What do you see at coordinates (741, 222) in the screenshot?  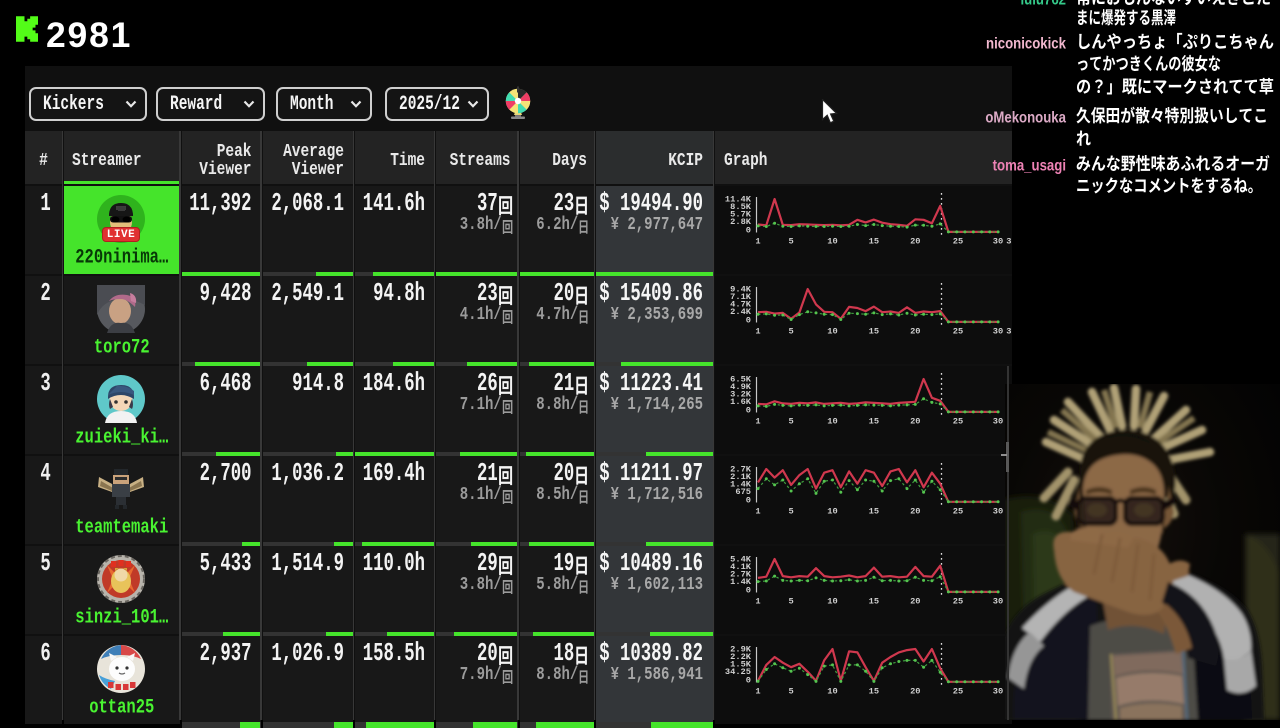 I see `svg-text: 2.8K` at bounding box center [741, 222].